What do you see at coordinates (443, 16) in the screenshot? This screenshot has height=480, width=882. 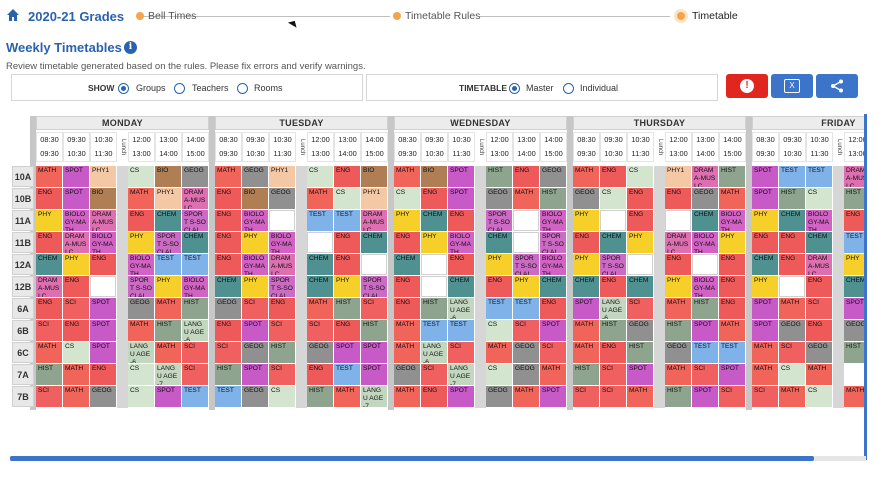 I see `step-timetable-rules: Timetable Rules` at bounding box center [443, 16].